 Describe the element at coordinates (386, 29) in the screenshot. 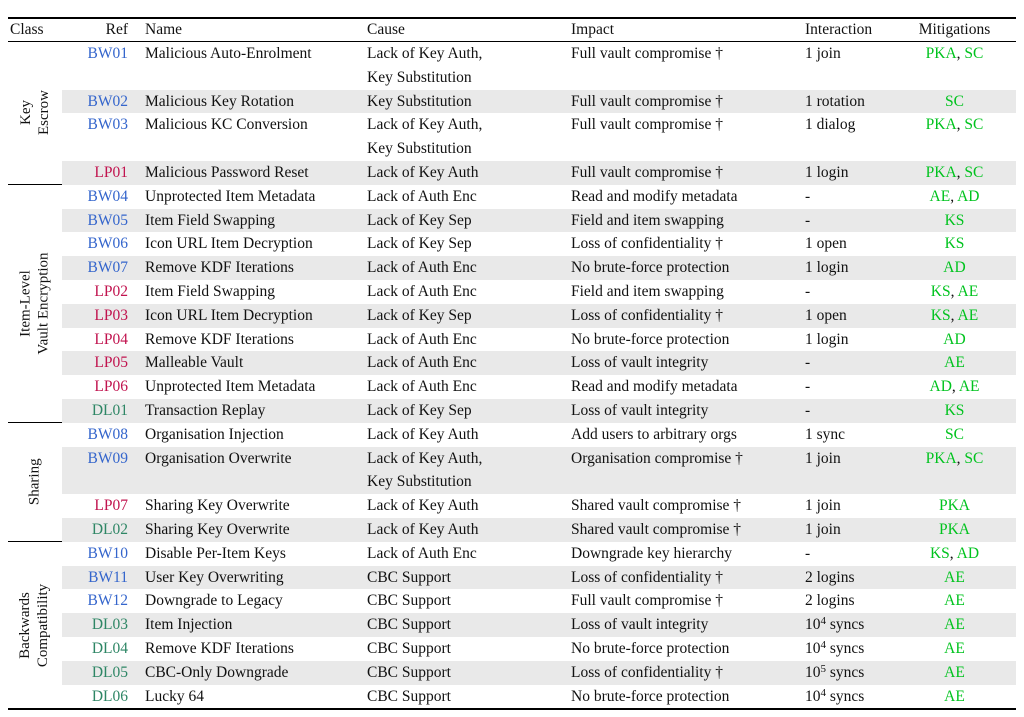

I see `header-cause: Cause` at that location.